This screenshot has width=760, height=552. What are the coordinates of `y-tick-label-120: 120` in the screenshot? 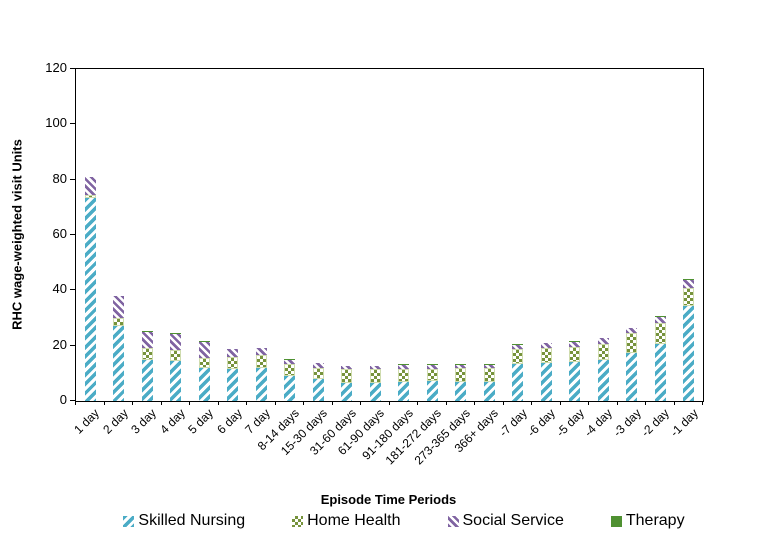 It's located at (56, 67).